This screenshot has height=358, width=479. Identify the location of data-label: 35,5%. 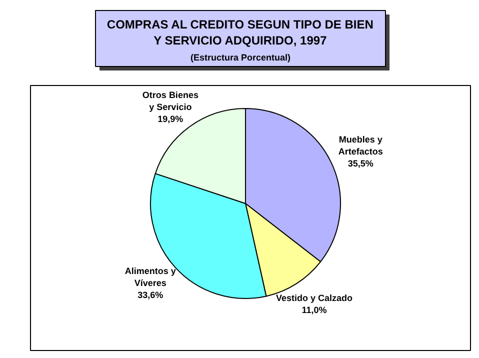
(361, 163).